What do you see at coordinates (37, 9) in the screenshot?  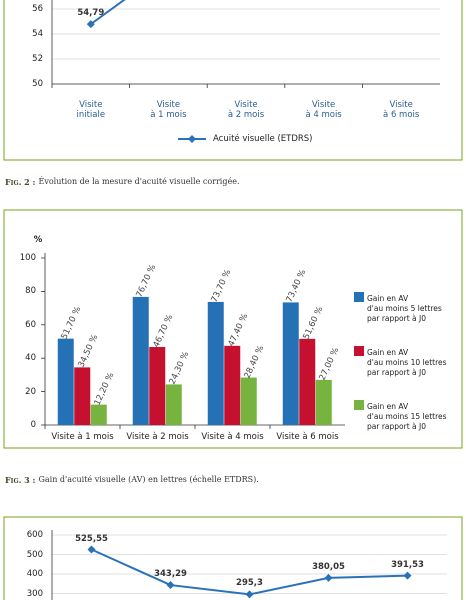 I see `y-tick-label: 56` at bounding box center [37, 9].